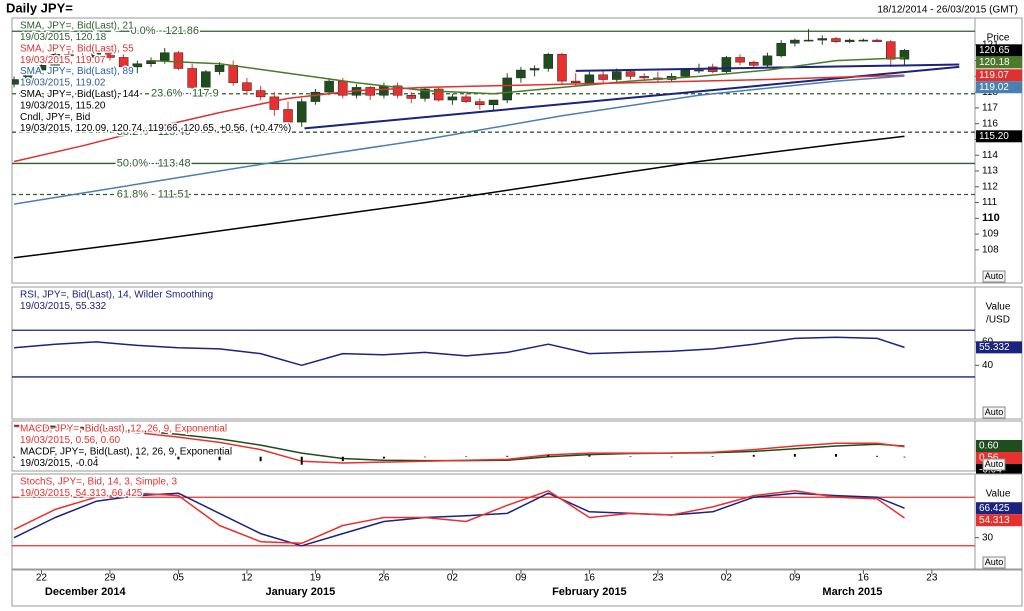 This screenshot has height=611, width=1024. What do you see at coordinates (988, 365) in the screenshot?
I see `y-tick-label: 40` at bounding box center [988, 365].